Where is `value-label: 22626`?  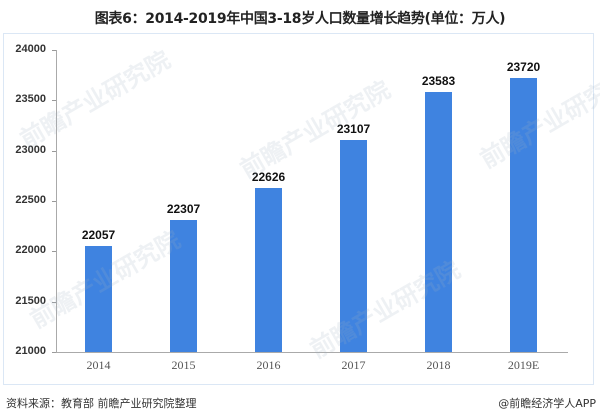
value-label: 22626 is located at coordinates (268, 177).